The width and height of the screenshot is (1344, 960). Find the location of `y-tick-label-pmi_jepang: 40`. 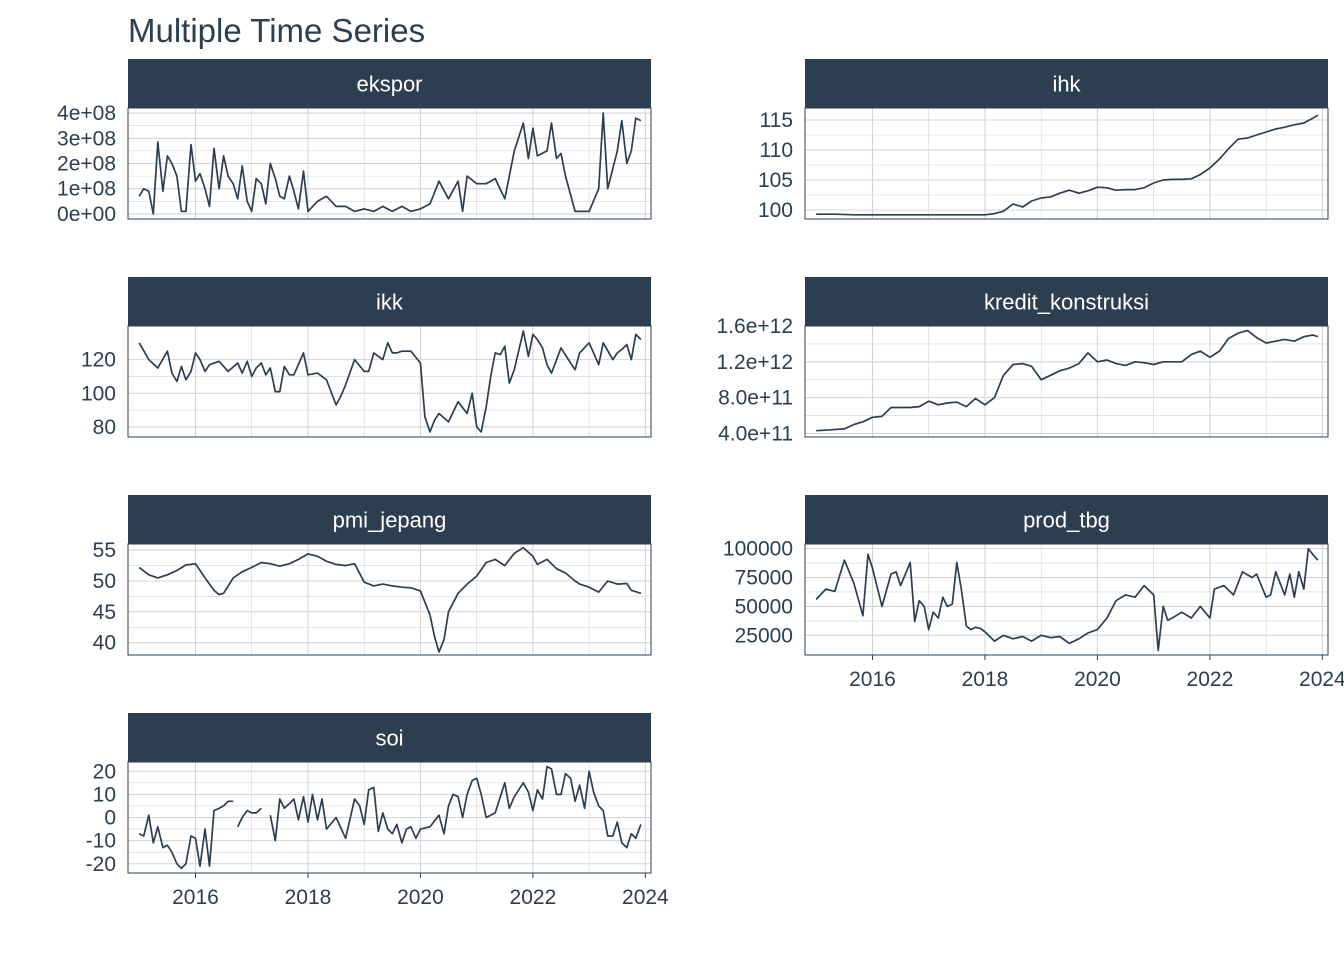

y-tick-label-pmi_jepang: 40 is located at coordinates (104, 643).